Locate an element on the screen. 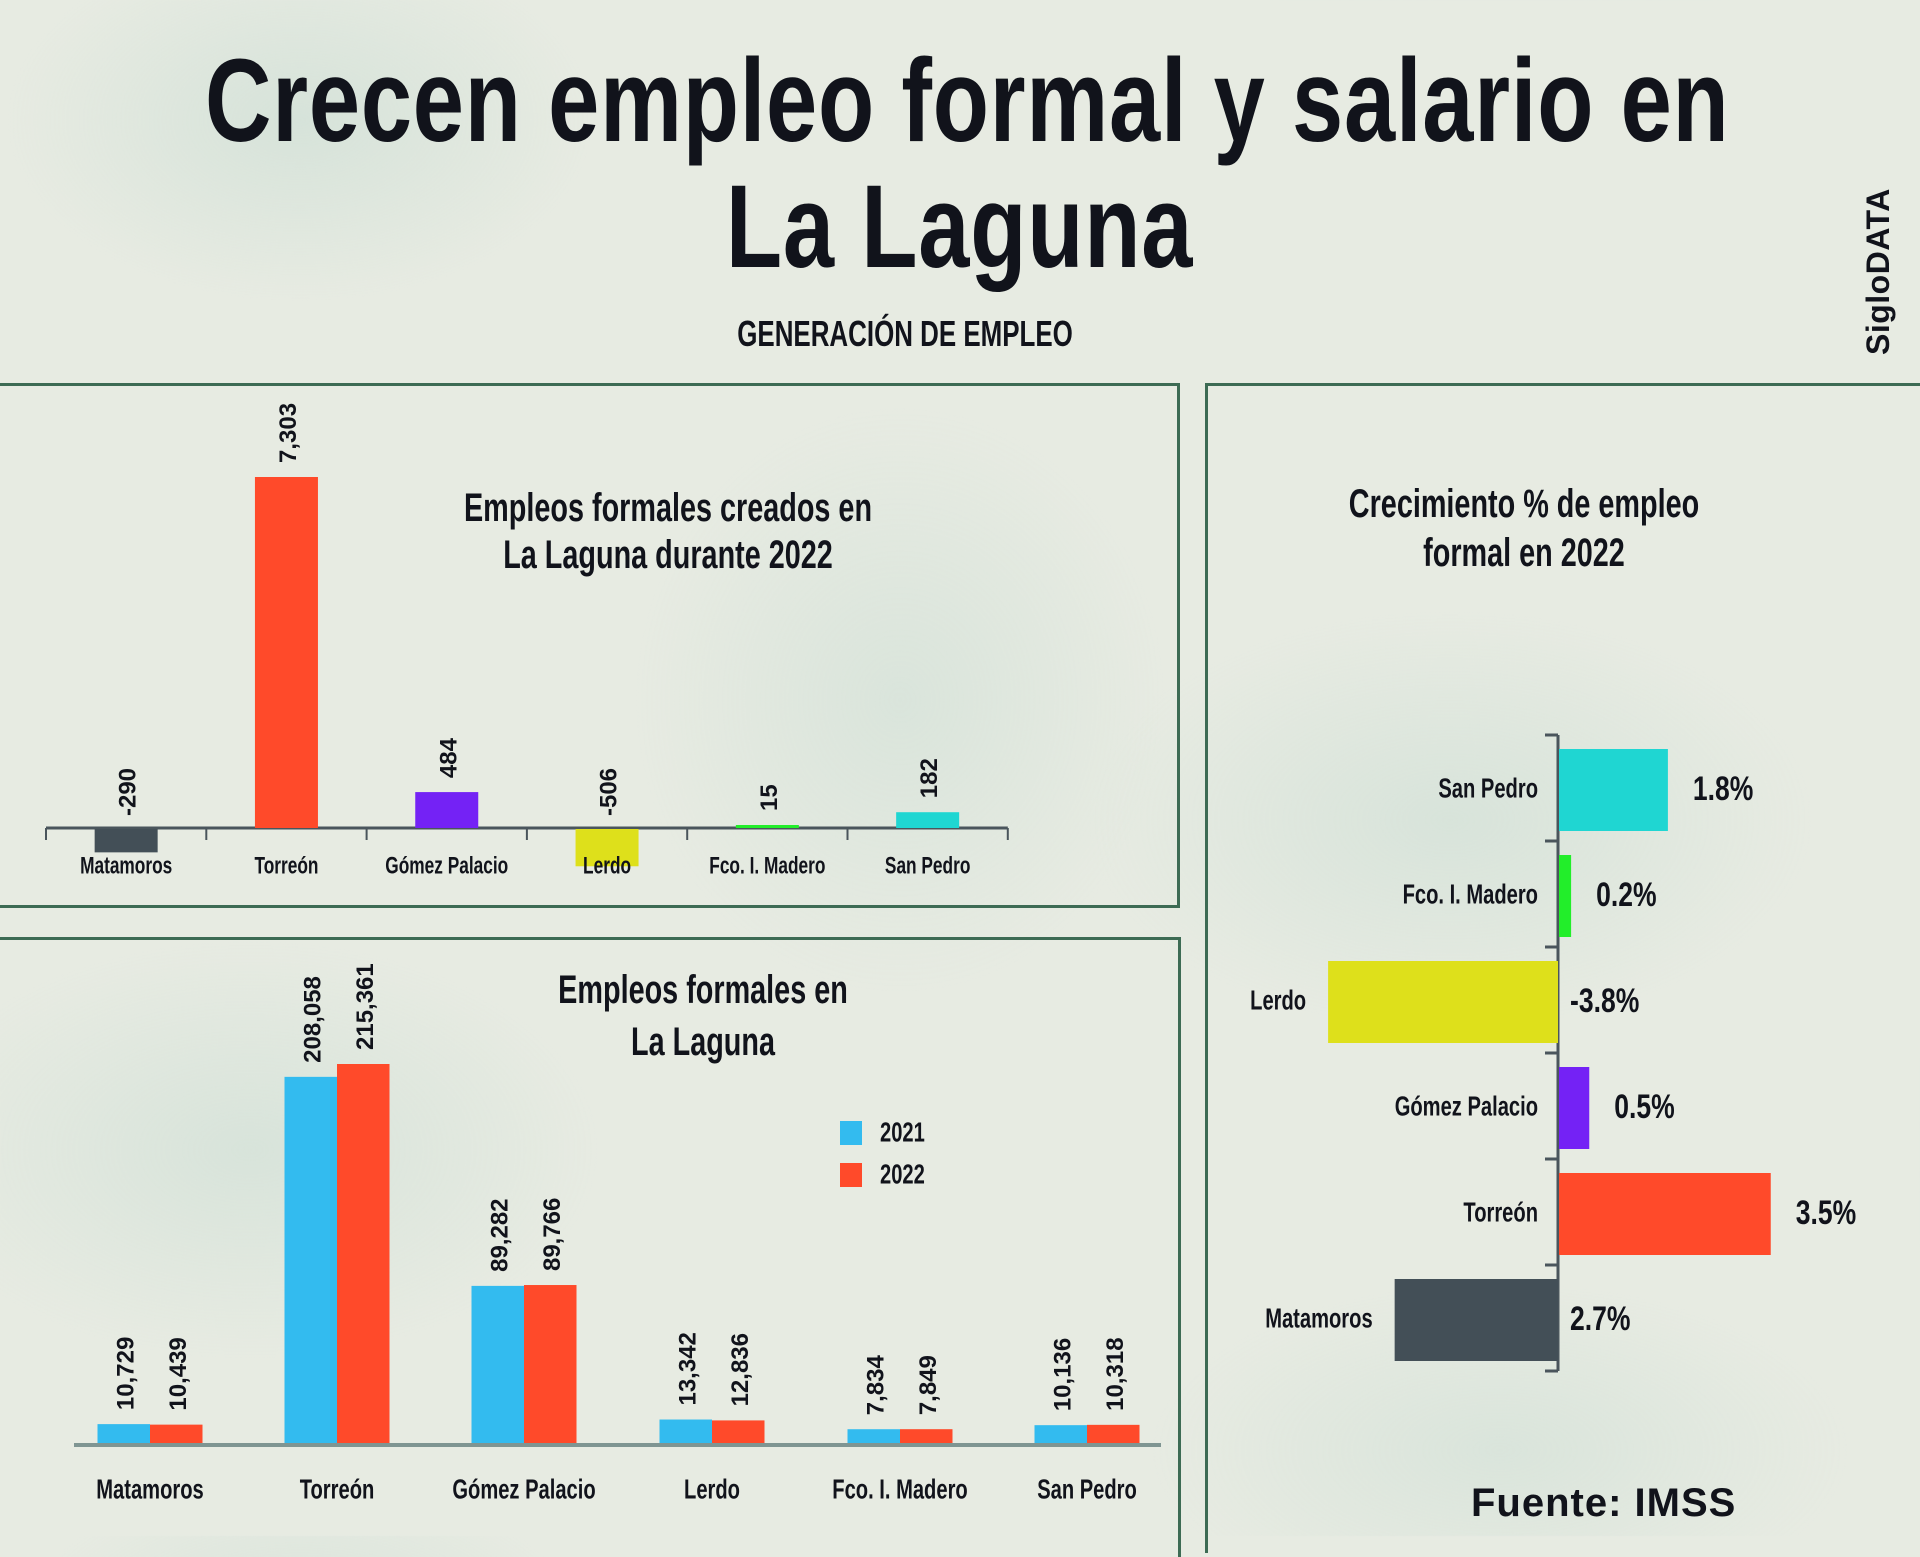  chart-title-growth-1-group: Crecimiento % de empleo is located at coordinates (1524, 504).